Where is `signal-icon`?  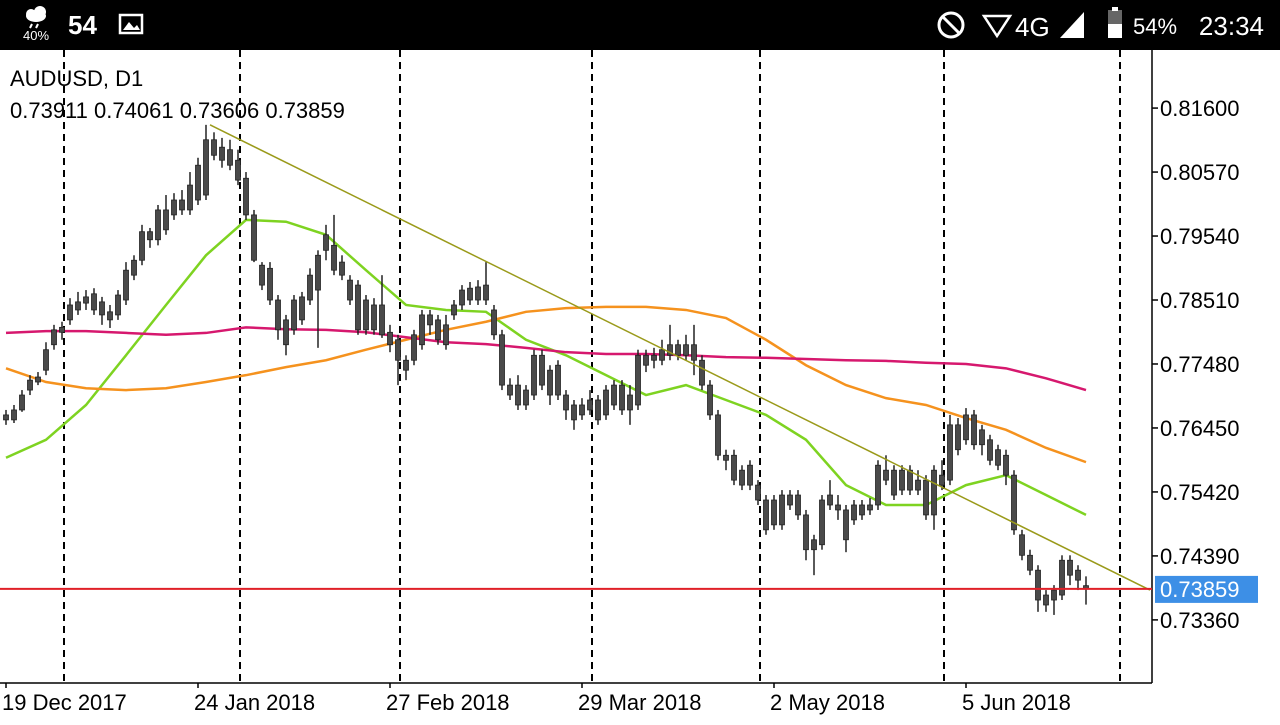
signal-icon is located at coordinates (1072, 25).